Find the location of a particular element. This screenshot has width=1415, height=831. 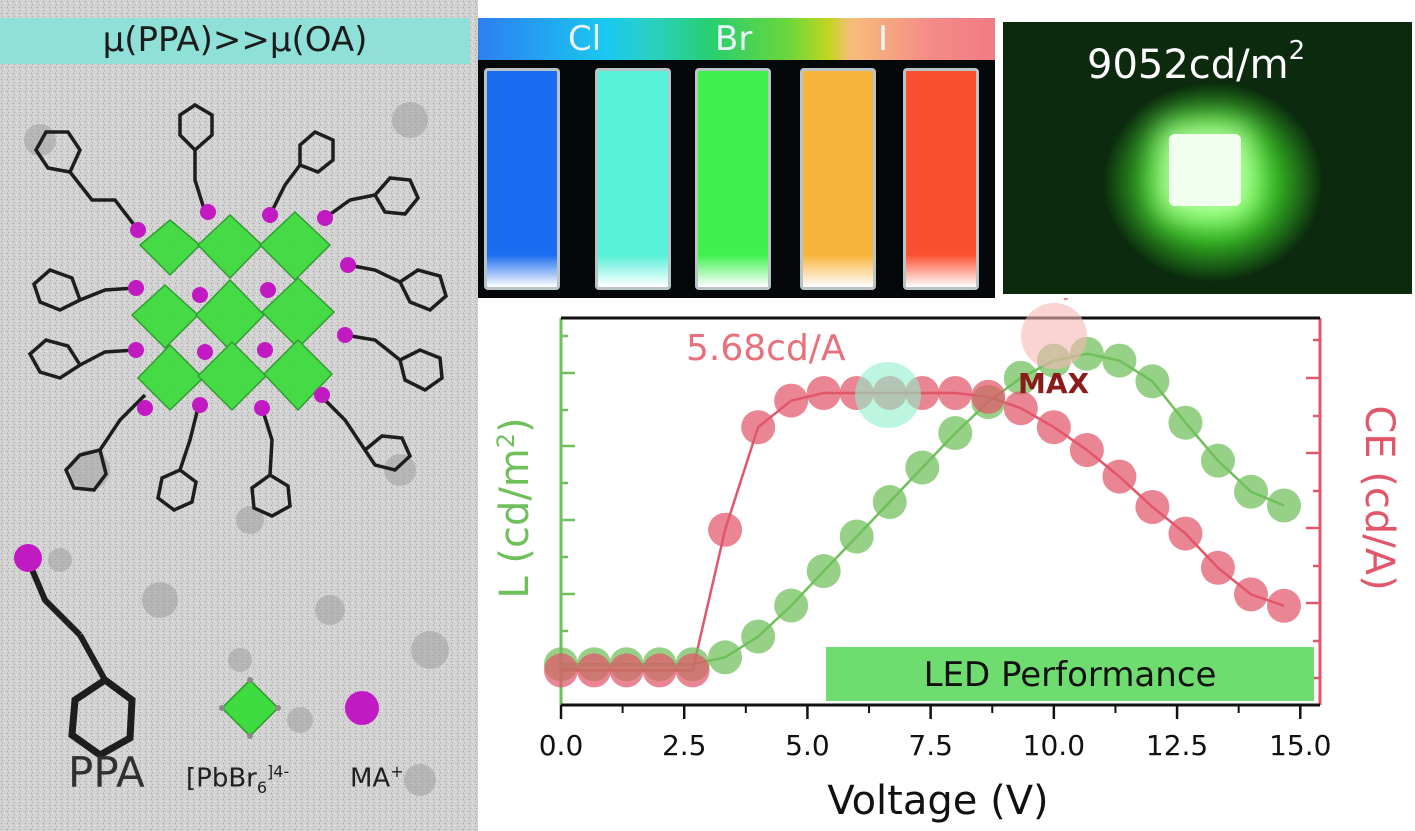

ppa-label: PPA is located at coordinates (106, 772).